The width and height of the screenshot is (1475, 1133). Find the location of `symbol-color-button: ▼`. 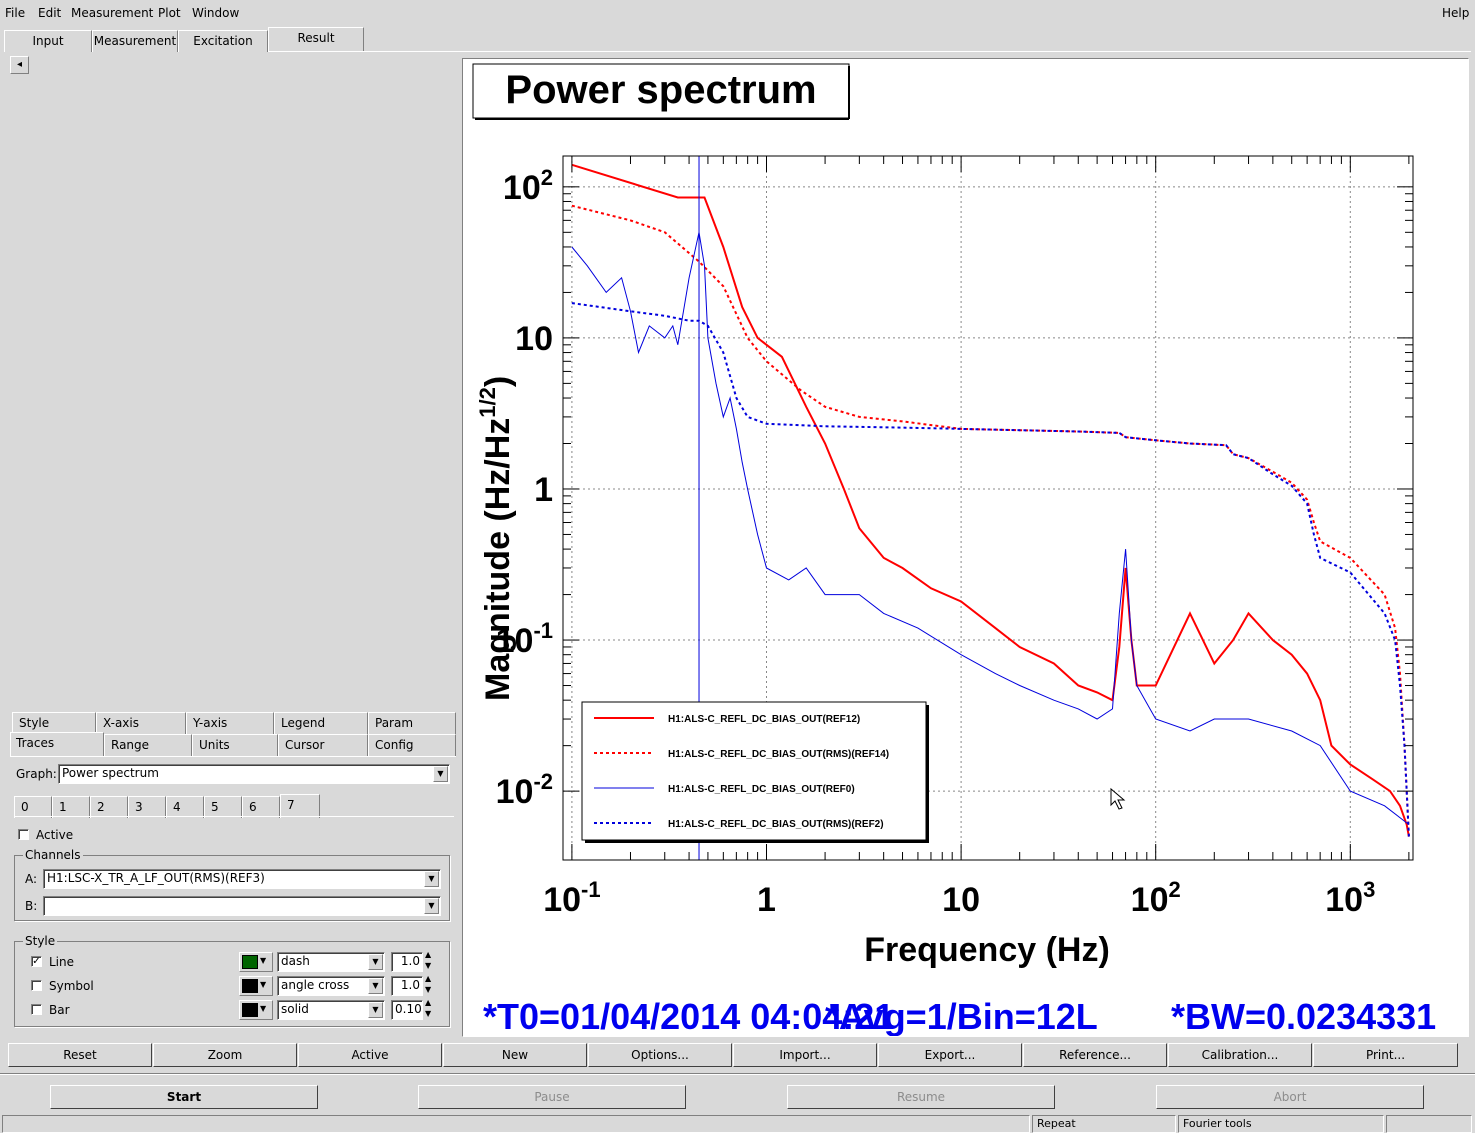

symbol-color-button: ▼ is located at coordinates (256, 986).